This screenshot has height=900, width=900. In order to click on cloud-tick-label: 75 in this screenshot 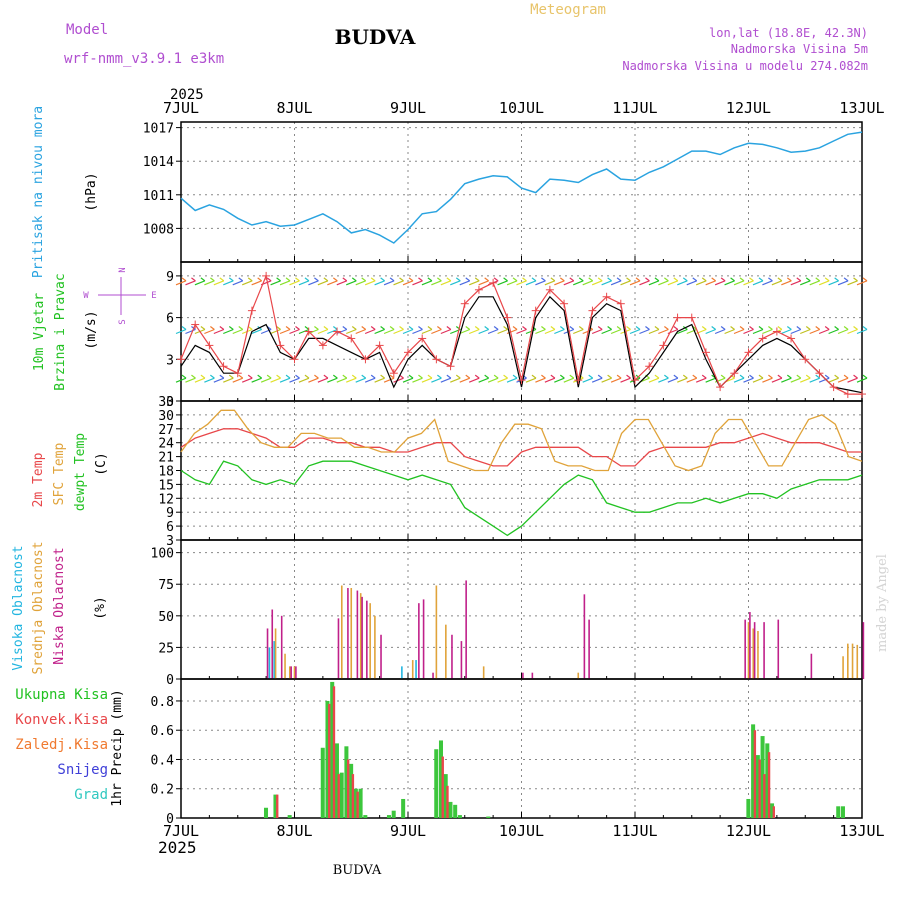, I will do `click(166, 585)`.